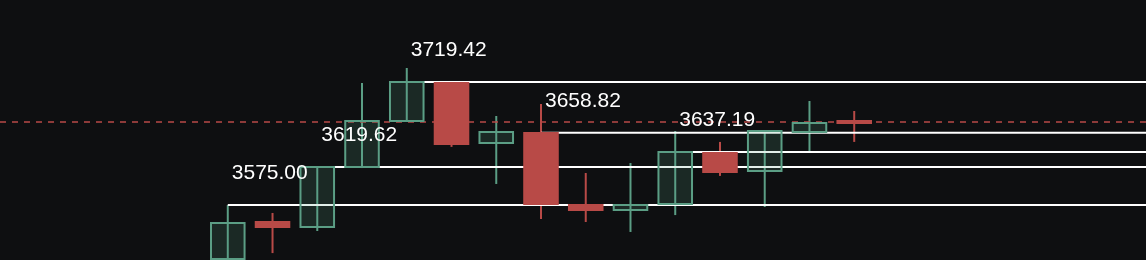  Describe the element at coordinates (448, 49) in the screenshot. I see `annotation: 3719.42` at that location.